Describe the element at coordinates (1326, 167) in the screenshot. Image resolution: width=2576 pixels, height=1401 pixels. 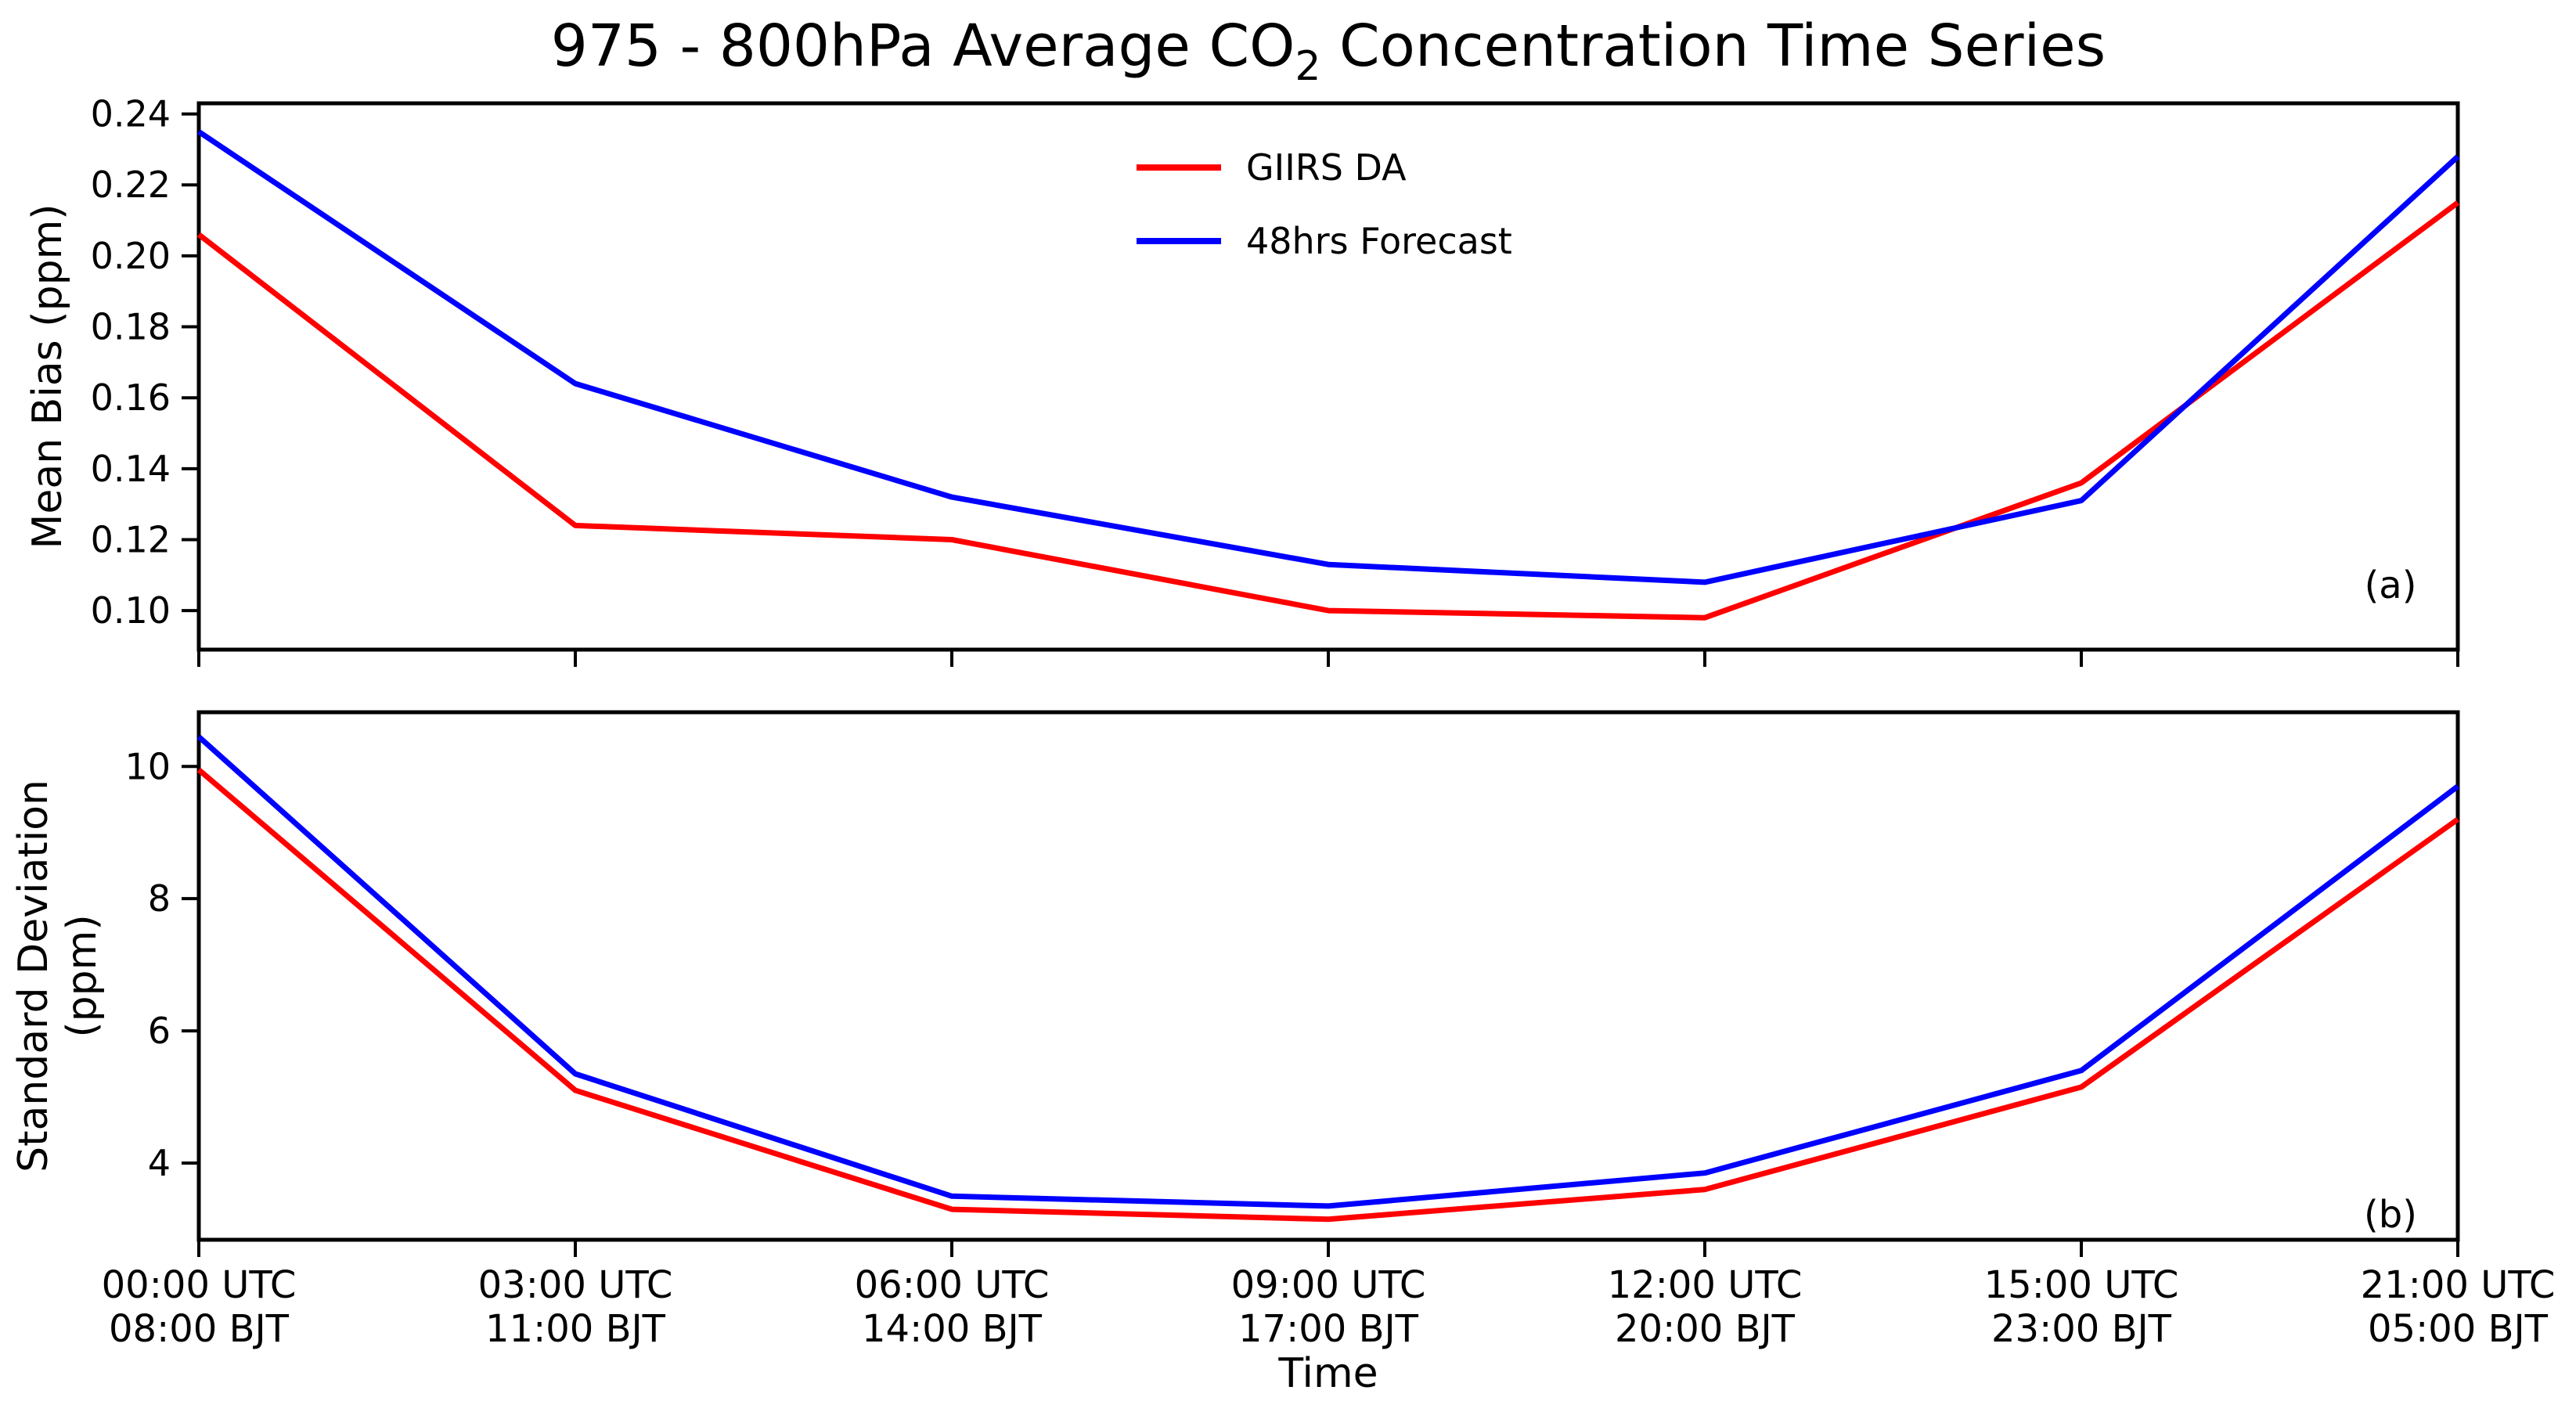
I see `legend-label: GIIRS DA` at that location.